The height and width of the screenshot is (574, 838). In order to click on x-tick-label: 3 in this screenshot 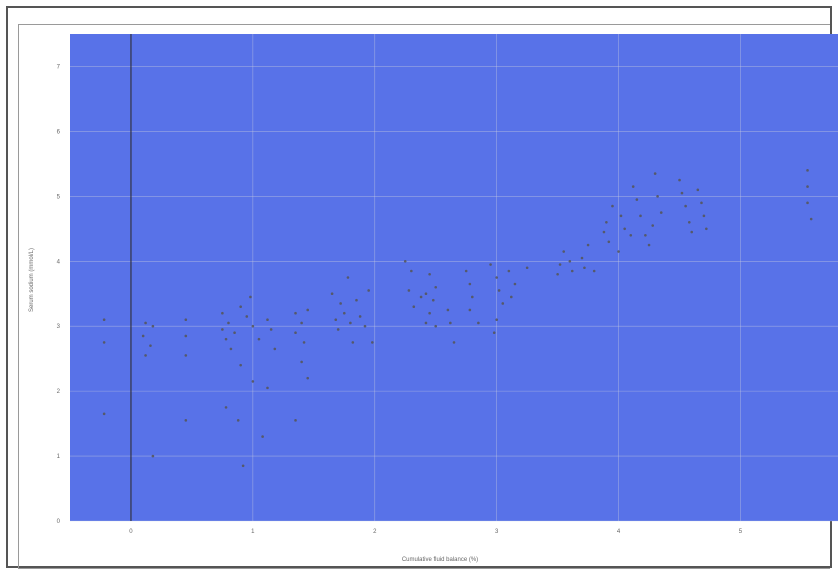, I will do `click(497, 532)`.